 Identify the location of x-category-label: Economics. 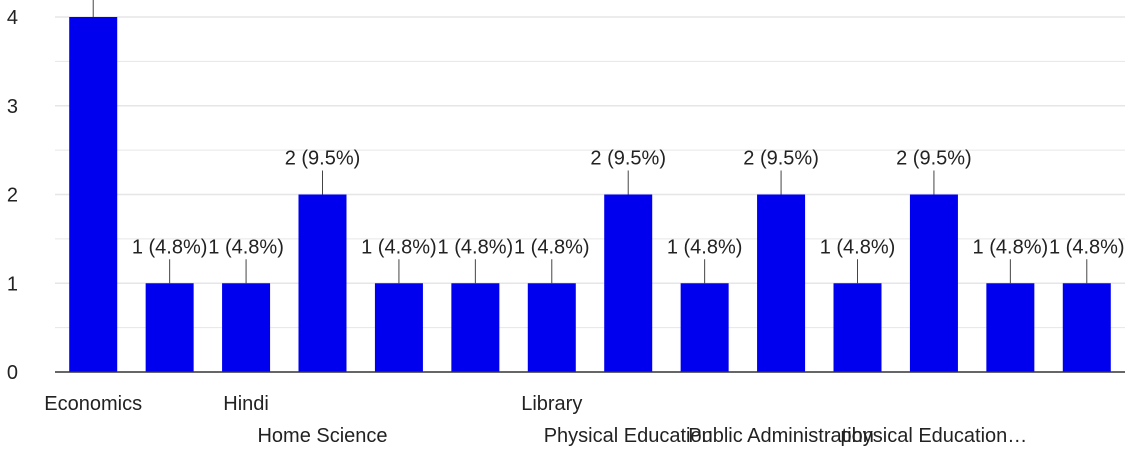
(93, 404).